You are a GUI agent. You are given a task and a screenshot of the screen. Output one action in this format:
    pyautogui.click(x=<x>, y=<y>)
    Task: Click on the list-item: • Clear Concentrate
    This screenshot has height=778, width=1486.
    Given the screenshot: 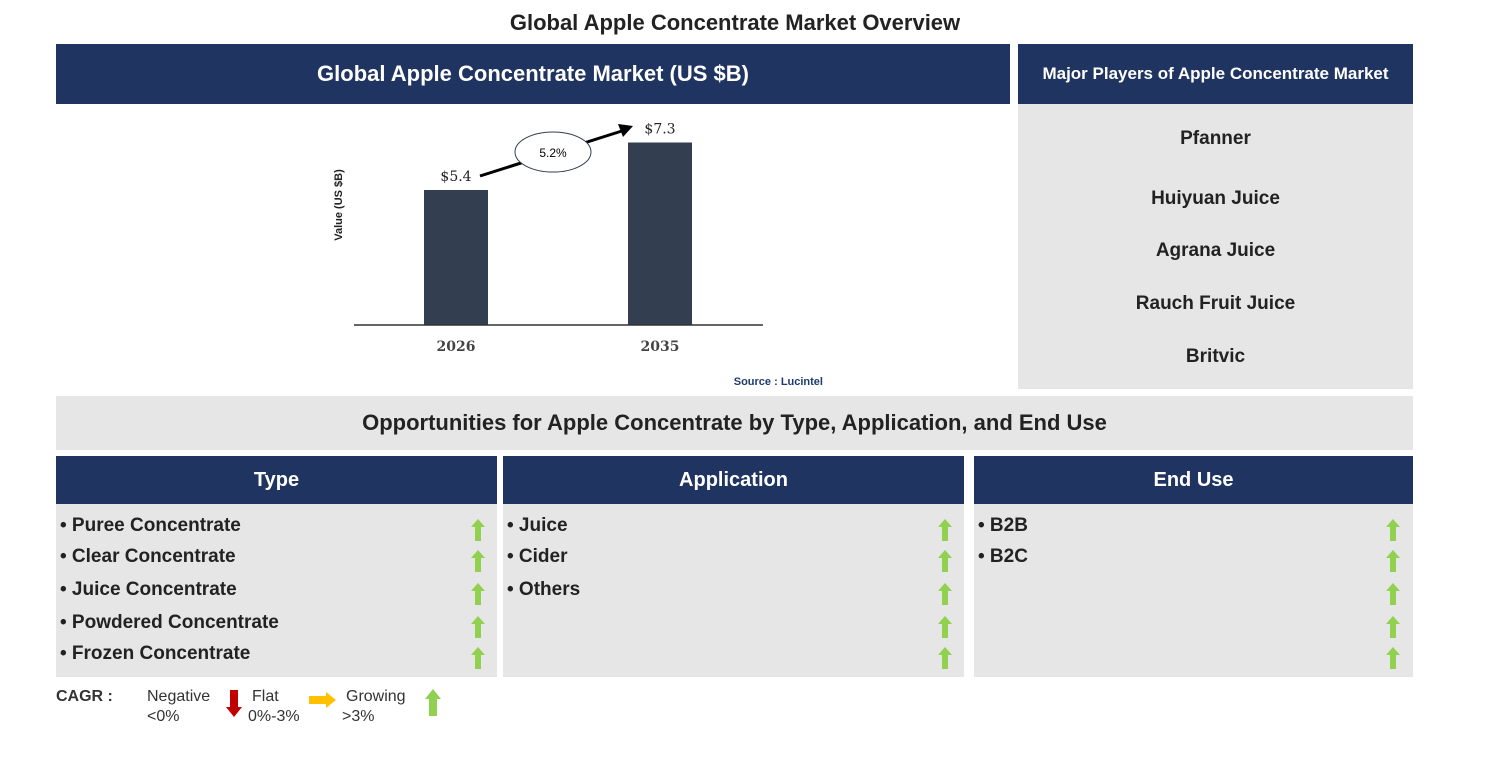 What is the action you would take?
    pyautogui.click(x=148, y=556)
    